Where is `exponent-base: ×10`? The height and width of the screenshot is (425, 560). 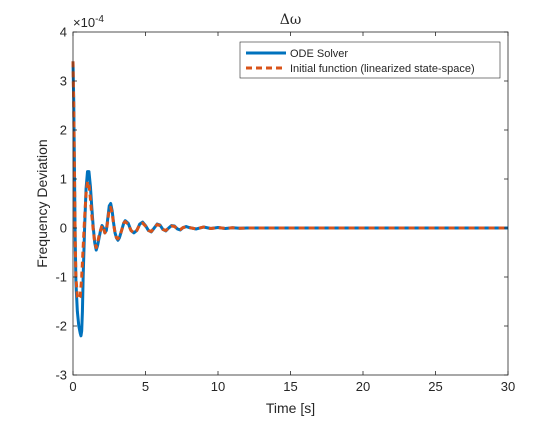
exponent-base: ×10 is located at coordinates (84, 22).